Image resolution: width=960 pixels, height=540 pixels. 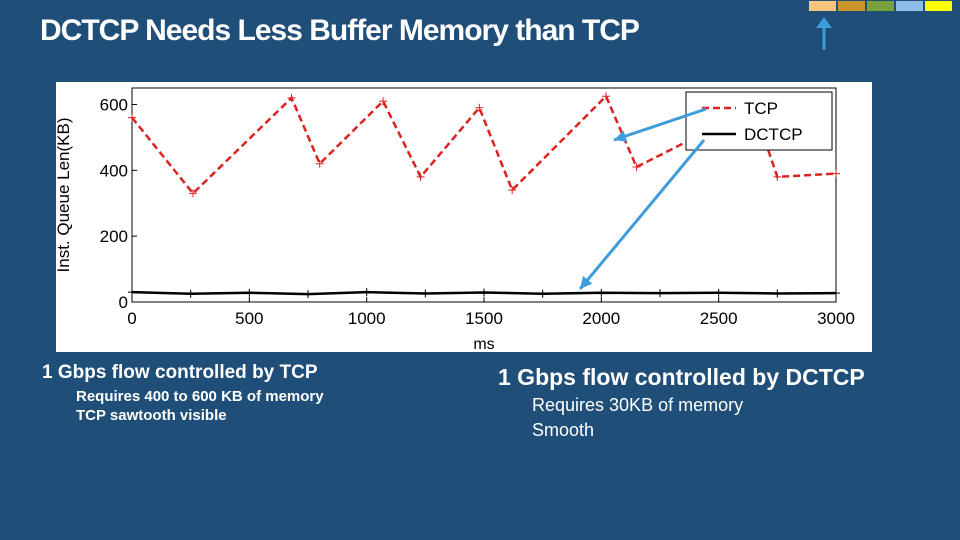 What do you see at coordinates (824, 33) in the screenshot?
I see `up-arrow-icon` at bounding box center [824, 33].